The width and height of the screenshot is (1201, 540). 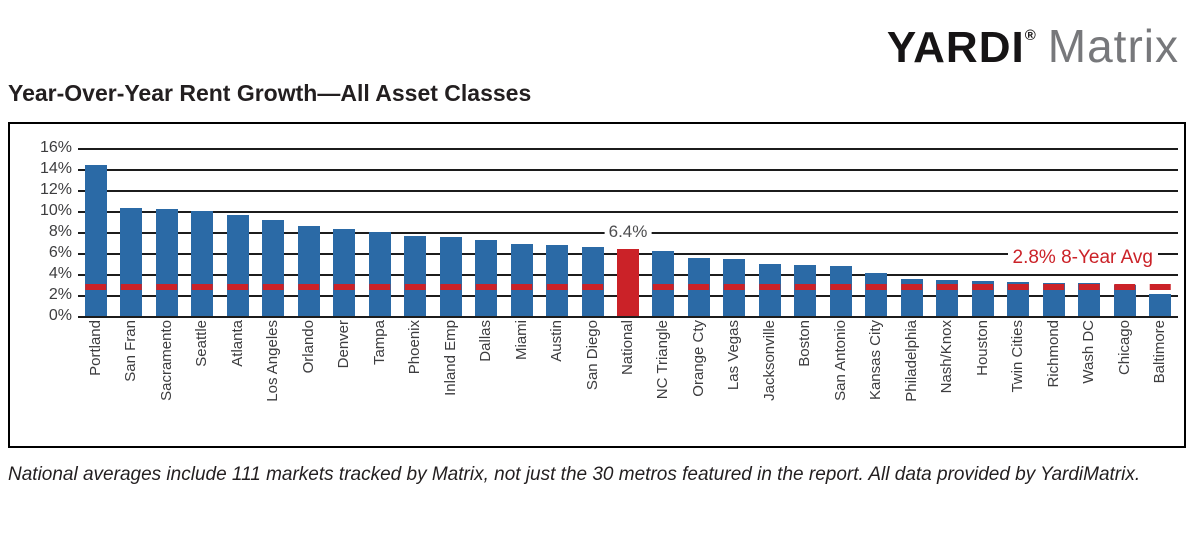 I want to click on x-axis-category-label: Los Angeles, so click(x=273, y=361).